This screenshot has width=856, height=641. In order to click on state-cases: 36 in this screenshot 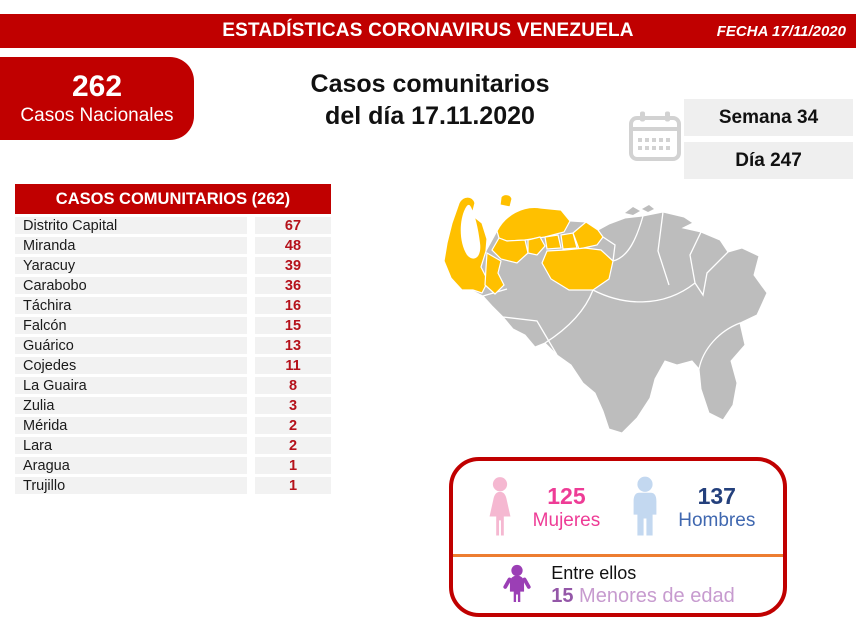, I will do `click(293, 285)`.